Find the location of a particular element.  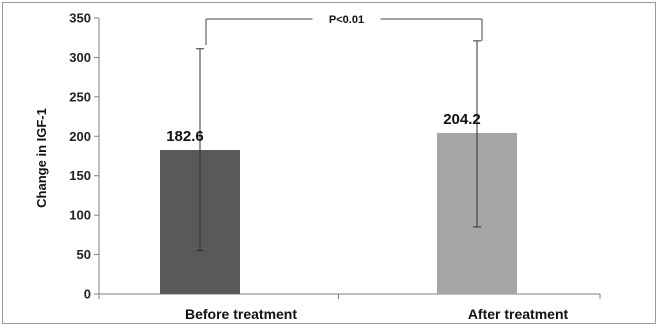

y-tick-label-200: 200 is located at coordinates (80, 136).